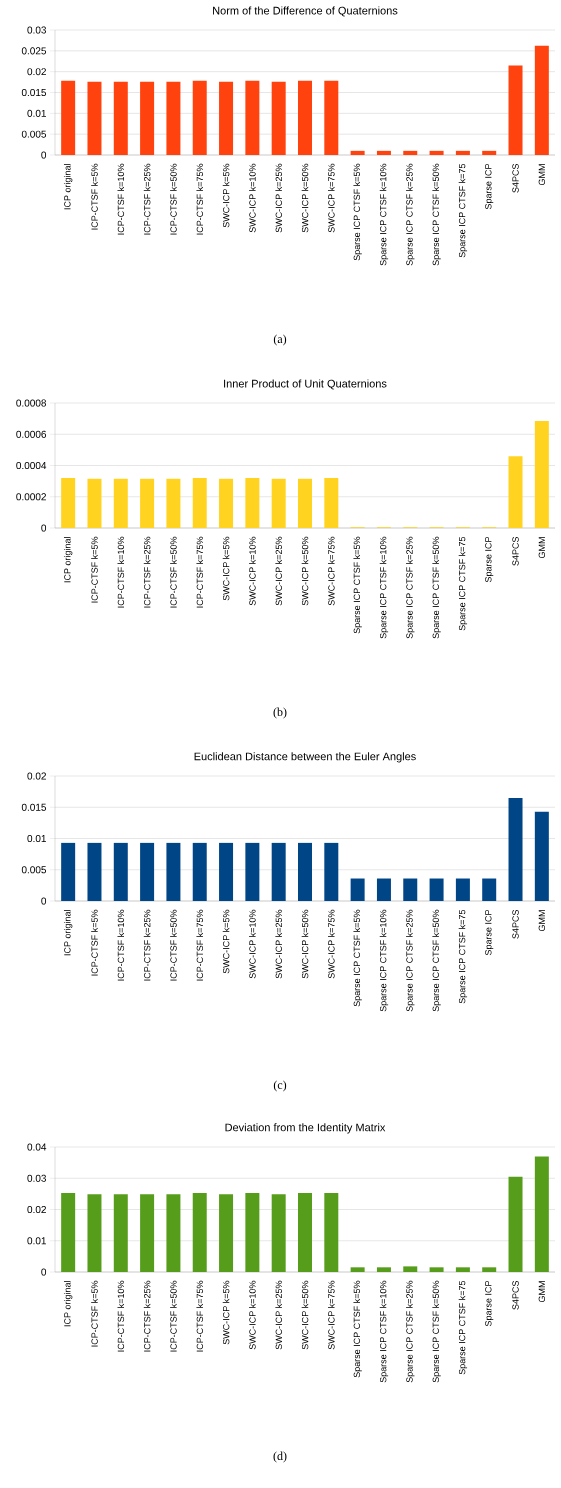 This screenshot has width=561, height=1488. What do you see at coordinates (68, 187) in the screenshot?
I see `x-tick-label: ICP original` at bounding box center [68, 187].